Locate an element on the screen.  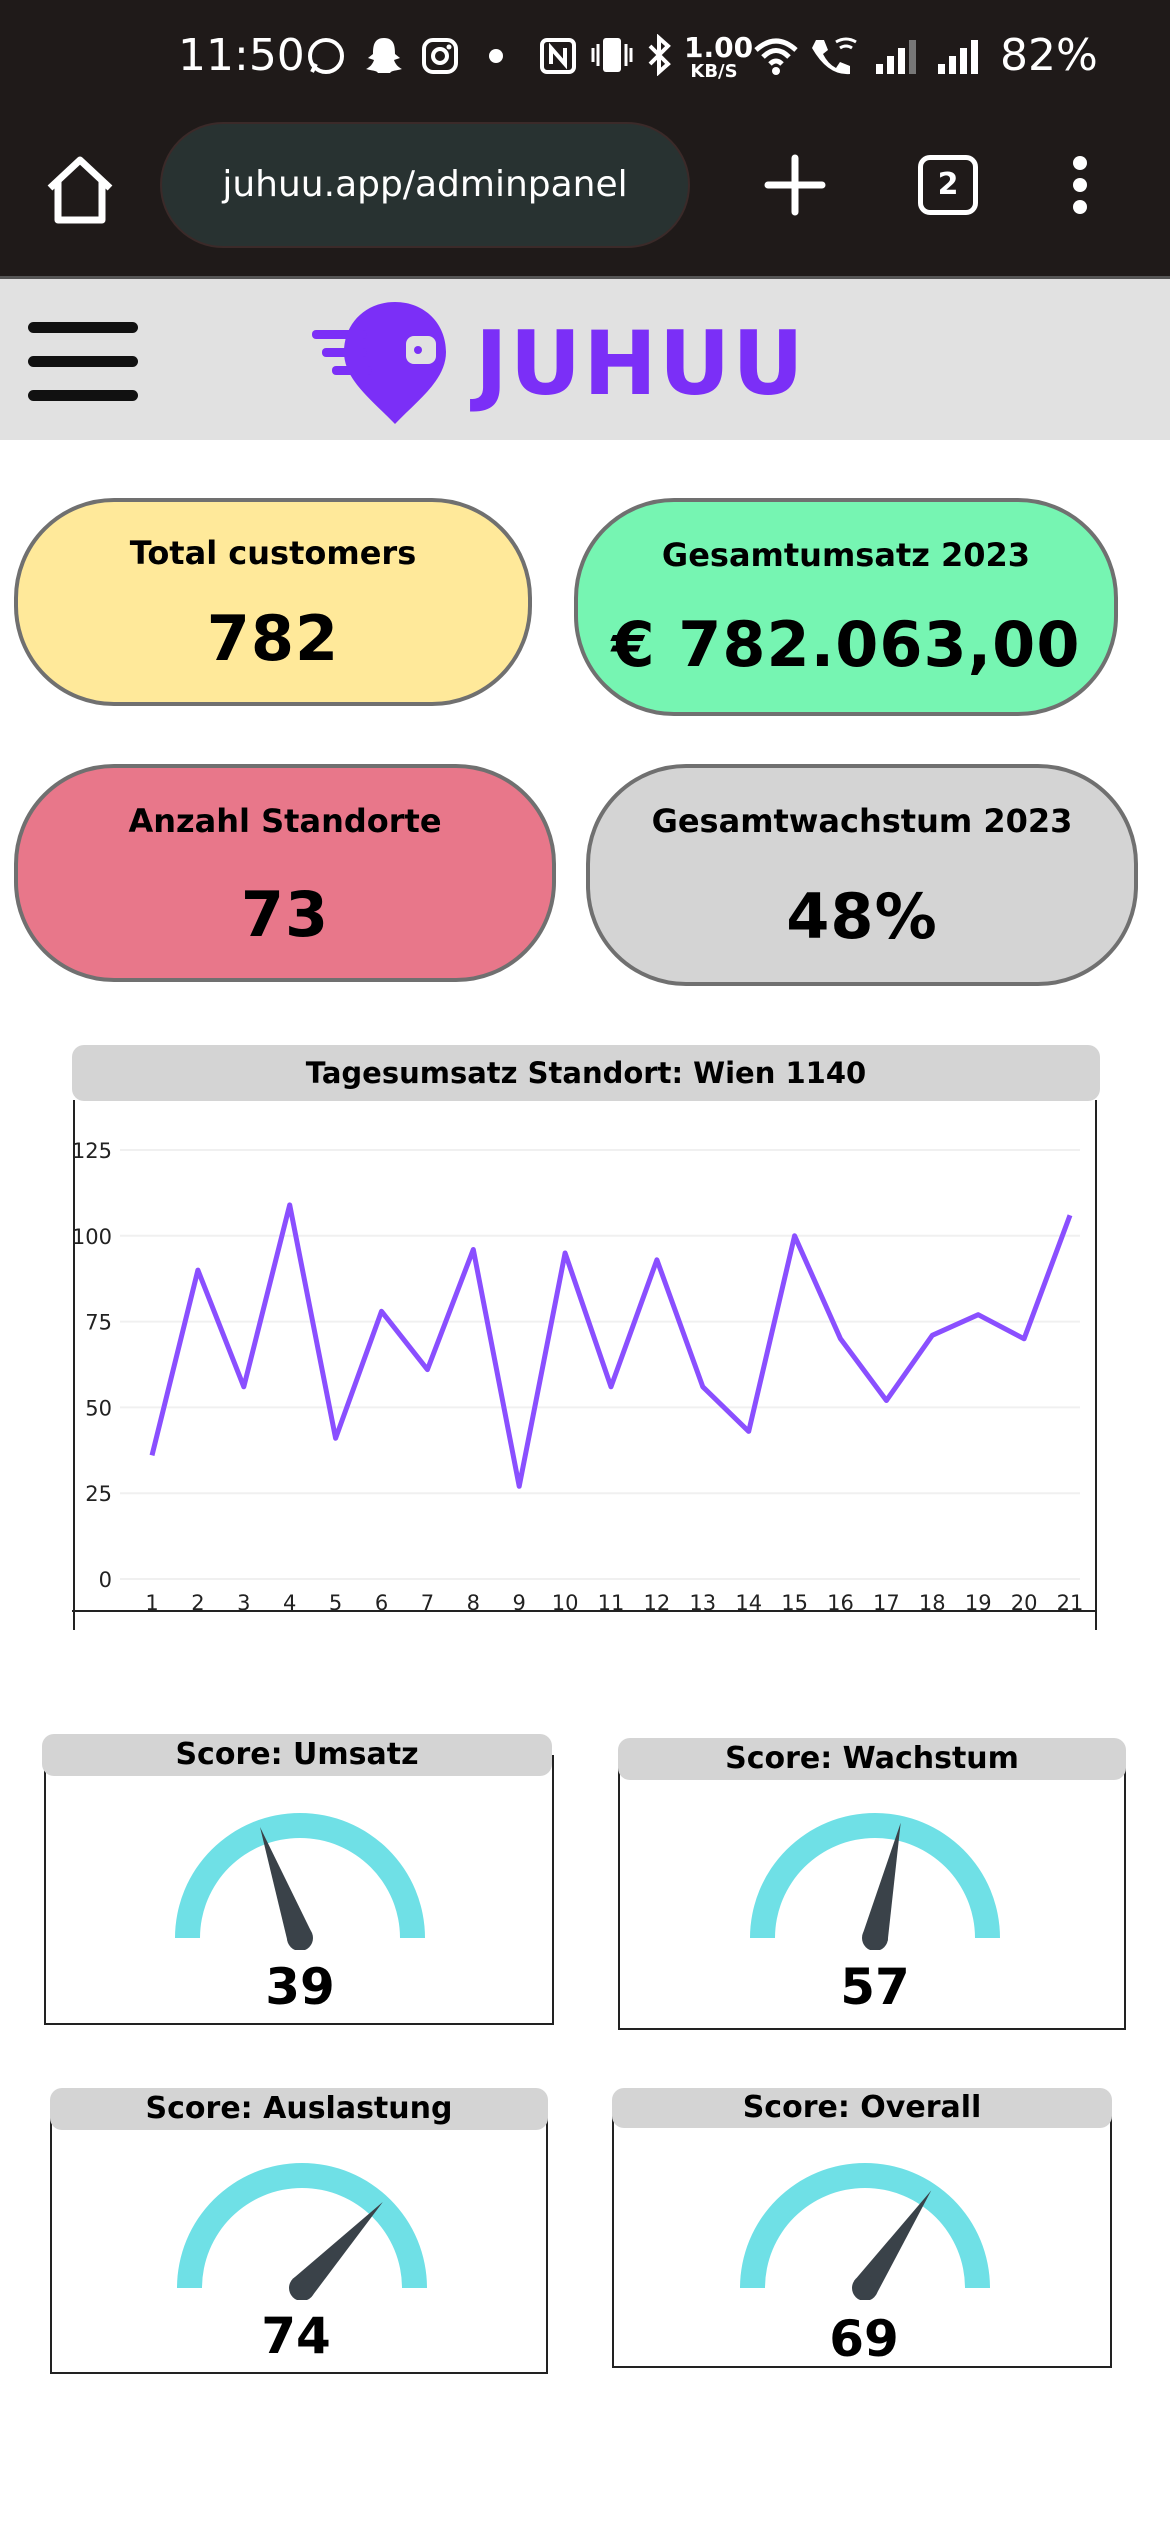
new-tab-icon is located at coordinates (795, 185).